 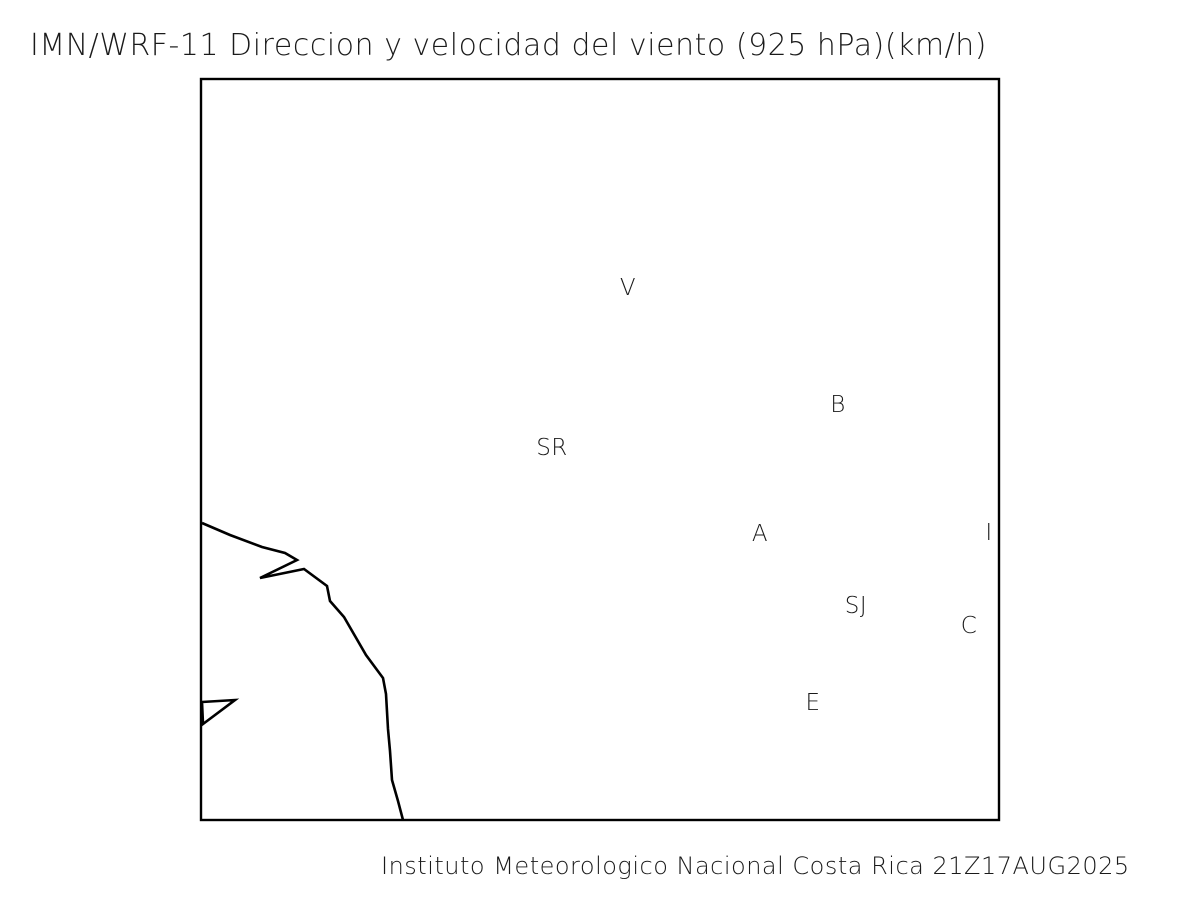 I want to click on station-label-b: B, so click(x=838, y=405).